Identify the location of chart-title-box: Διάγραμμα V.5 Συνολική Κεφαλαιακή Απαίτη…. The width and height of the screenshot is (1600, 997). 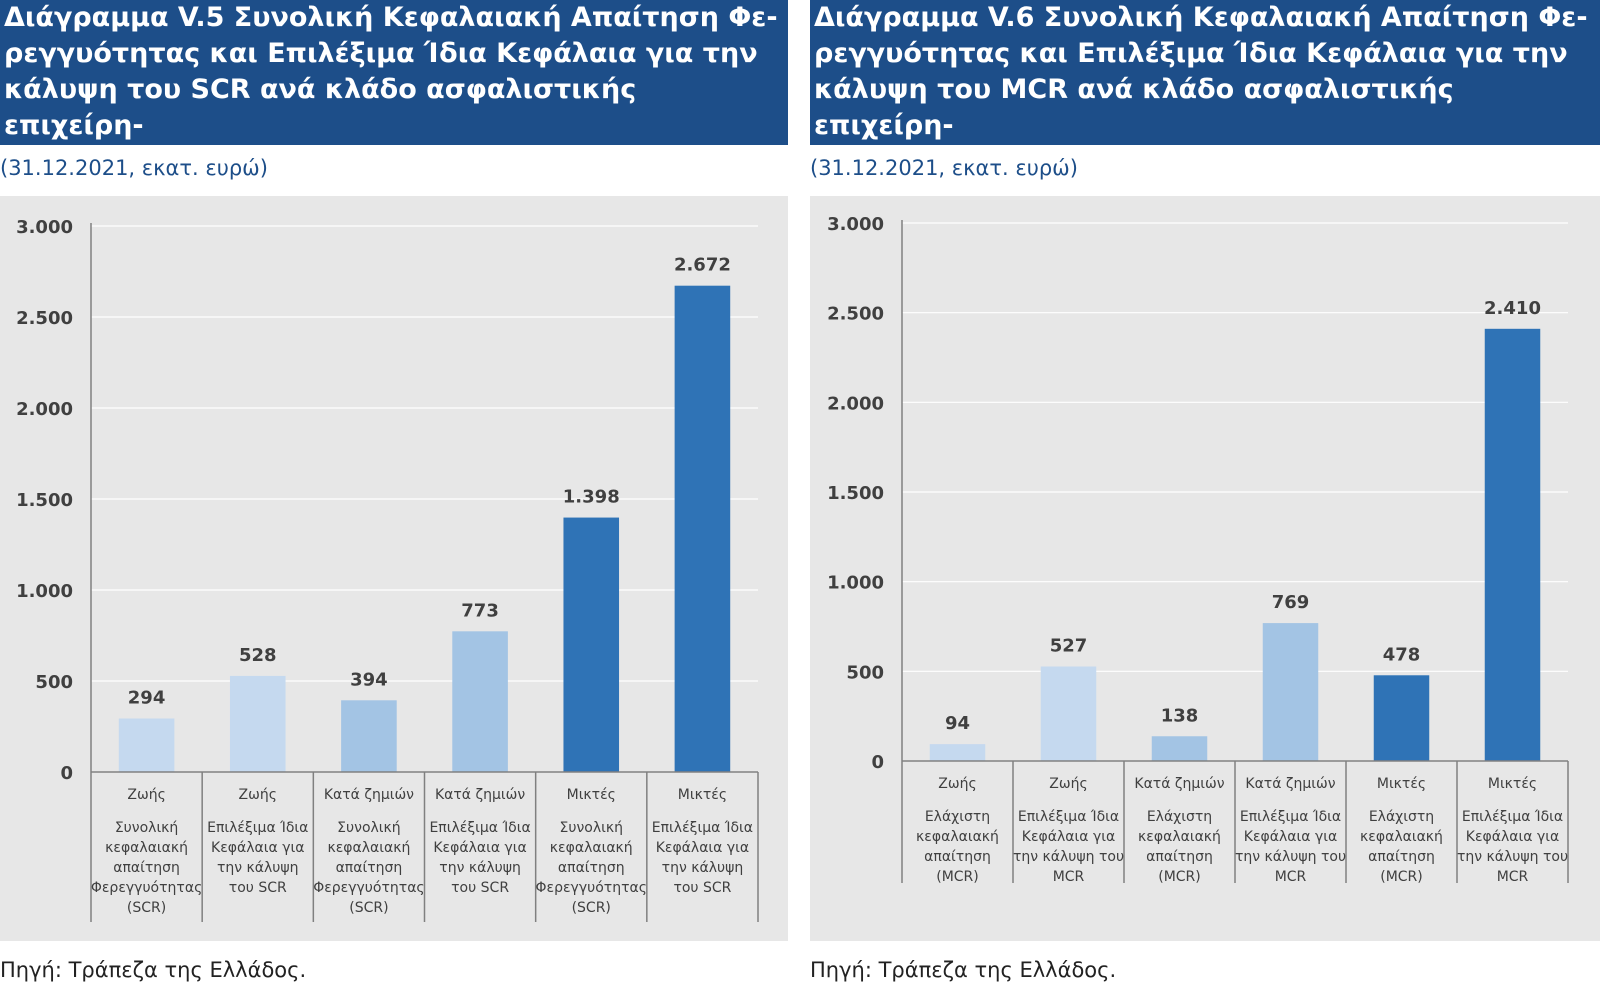
(394, 88).